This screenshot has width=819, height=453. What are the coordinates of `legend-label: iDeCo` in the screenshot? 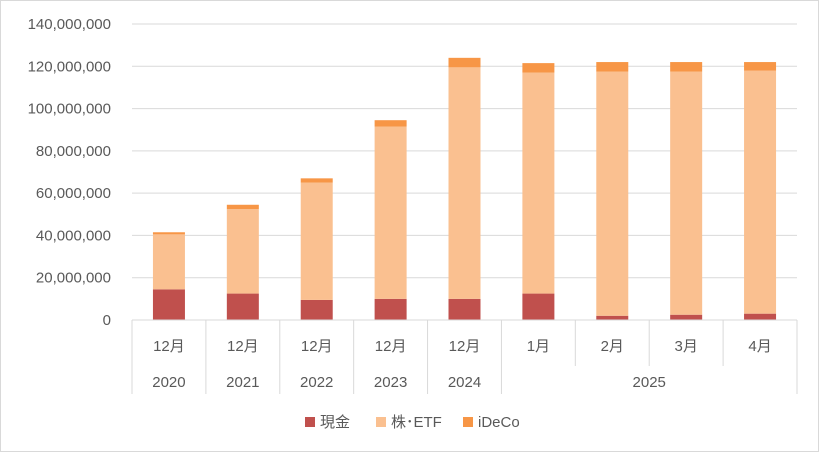 It's located at (499, 422).